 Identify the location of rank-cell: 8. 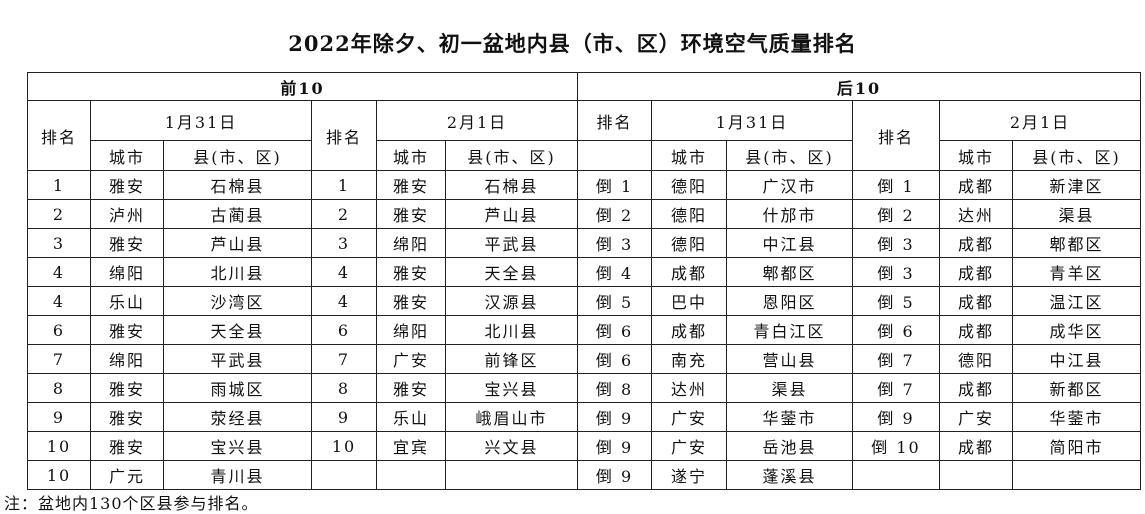
(344, 388).